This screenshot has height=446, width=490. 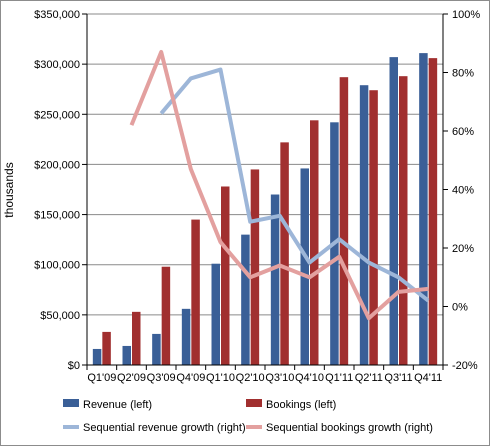 What do you see at coordinates (164, 428) in the screenshot?
I see `legend-revenue-growth-label: Sequential revenue growth (right)` at bounding box center [164, 428].